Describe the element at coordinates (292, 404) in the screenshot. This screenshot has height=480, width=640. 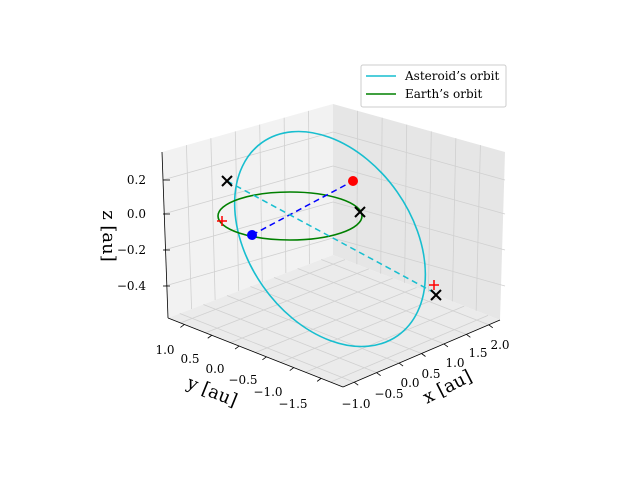
I see `y-tick-label: −1.5` at that location.